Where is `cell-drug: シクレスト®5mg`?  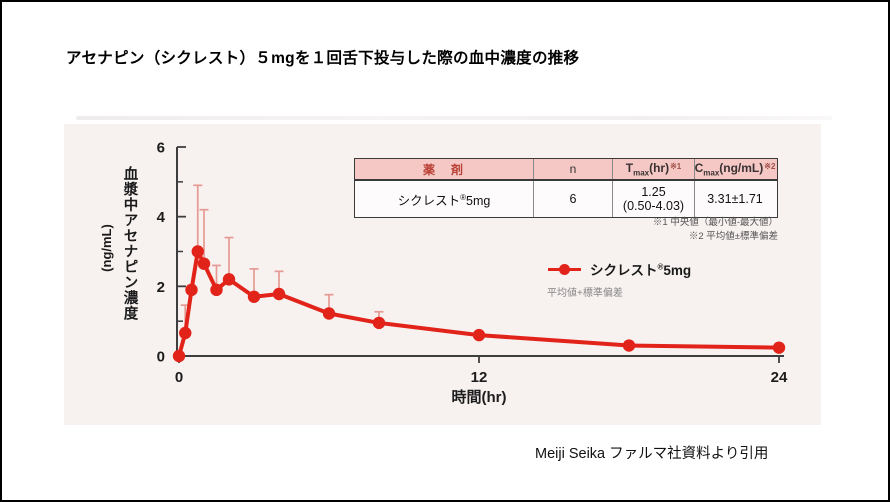 cell-drug: シクレスト®5mg is located at coordinates (444, 200).